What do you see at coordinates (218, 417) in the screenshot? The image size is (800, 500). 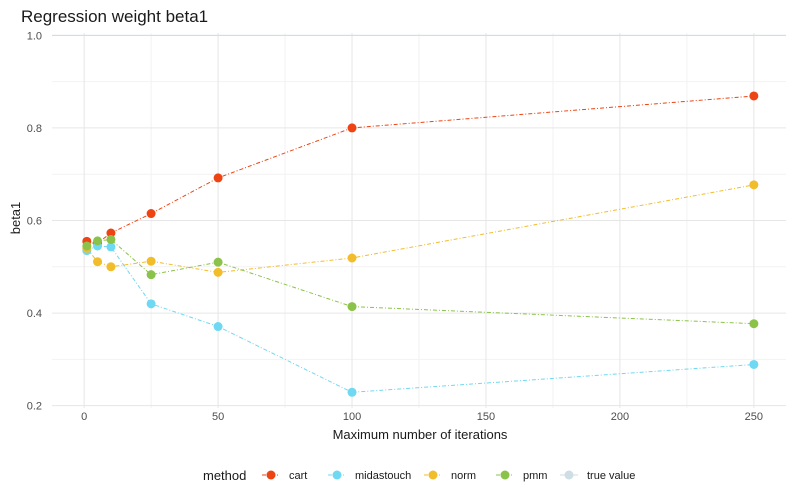 I see `x-tick-label: 50` at bounding box center [218, 417].